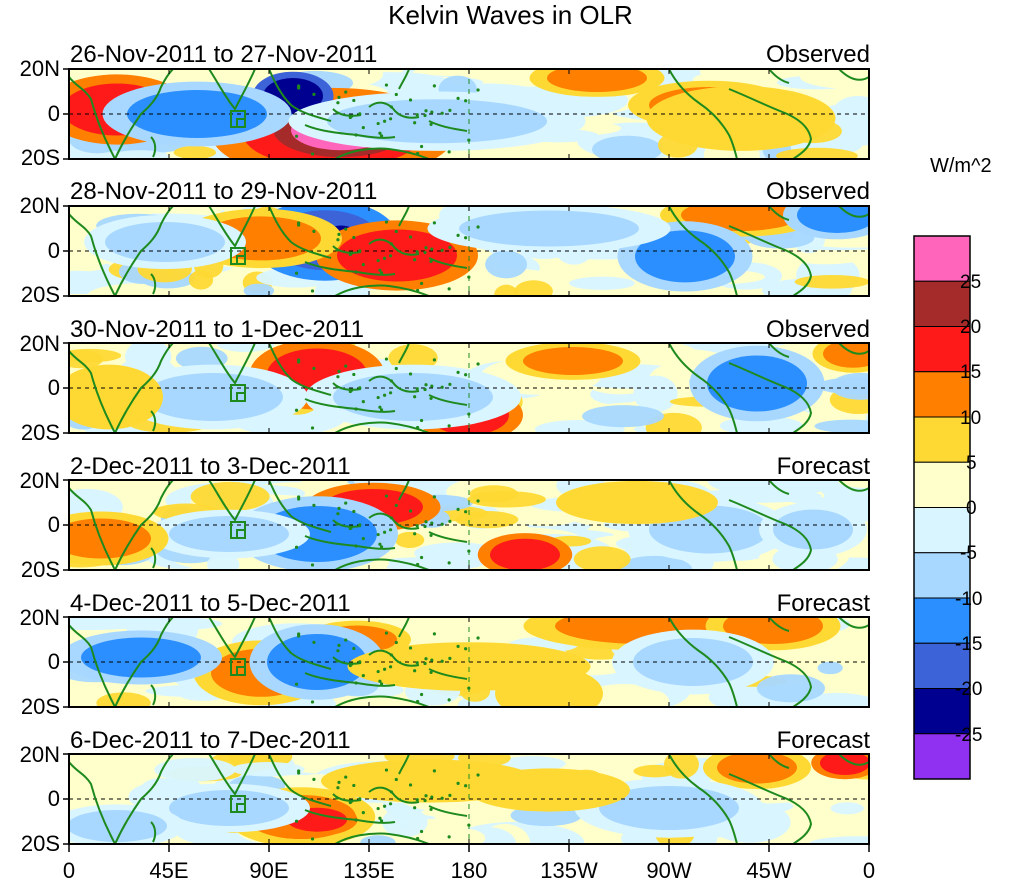 This screenshot has width=1021, height=887. What do you see at coordinates (971, 418) in the screenshot?
I see `colorbar-label-10: 10` at bounding box center [971, 418].